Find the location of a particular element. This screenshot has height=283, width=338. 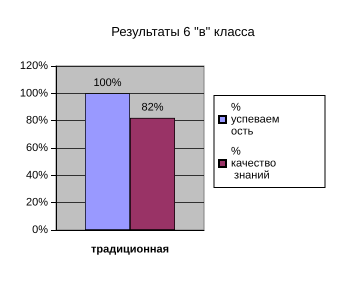

y-tick-label: 100% is located at coordinates (34, 93).